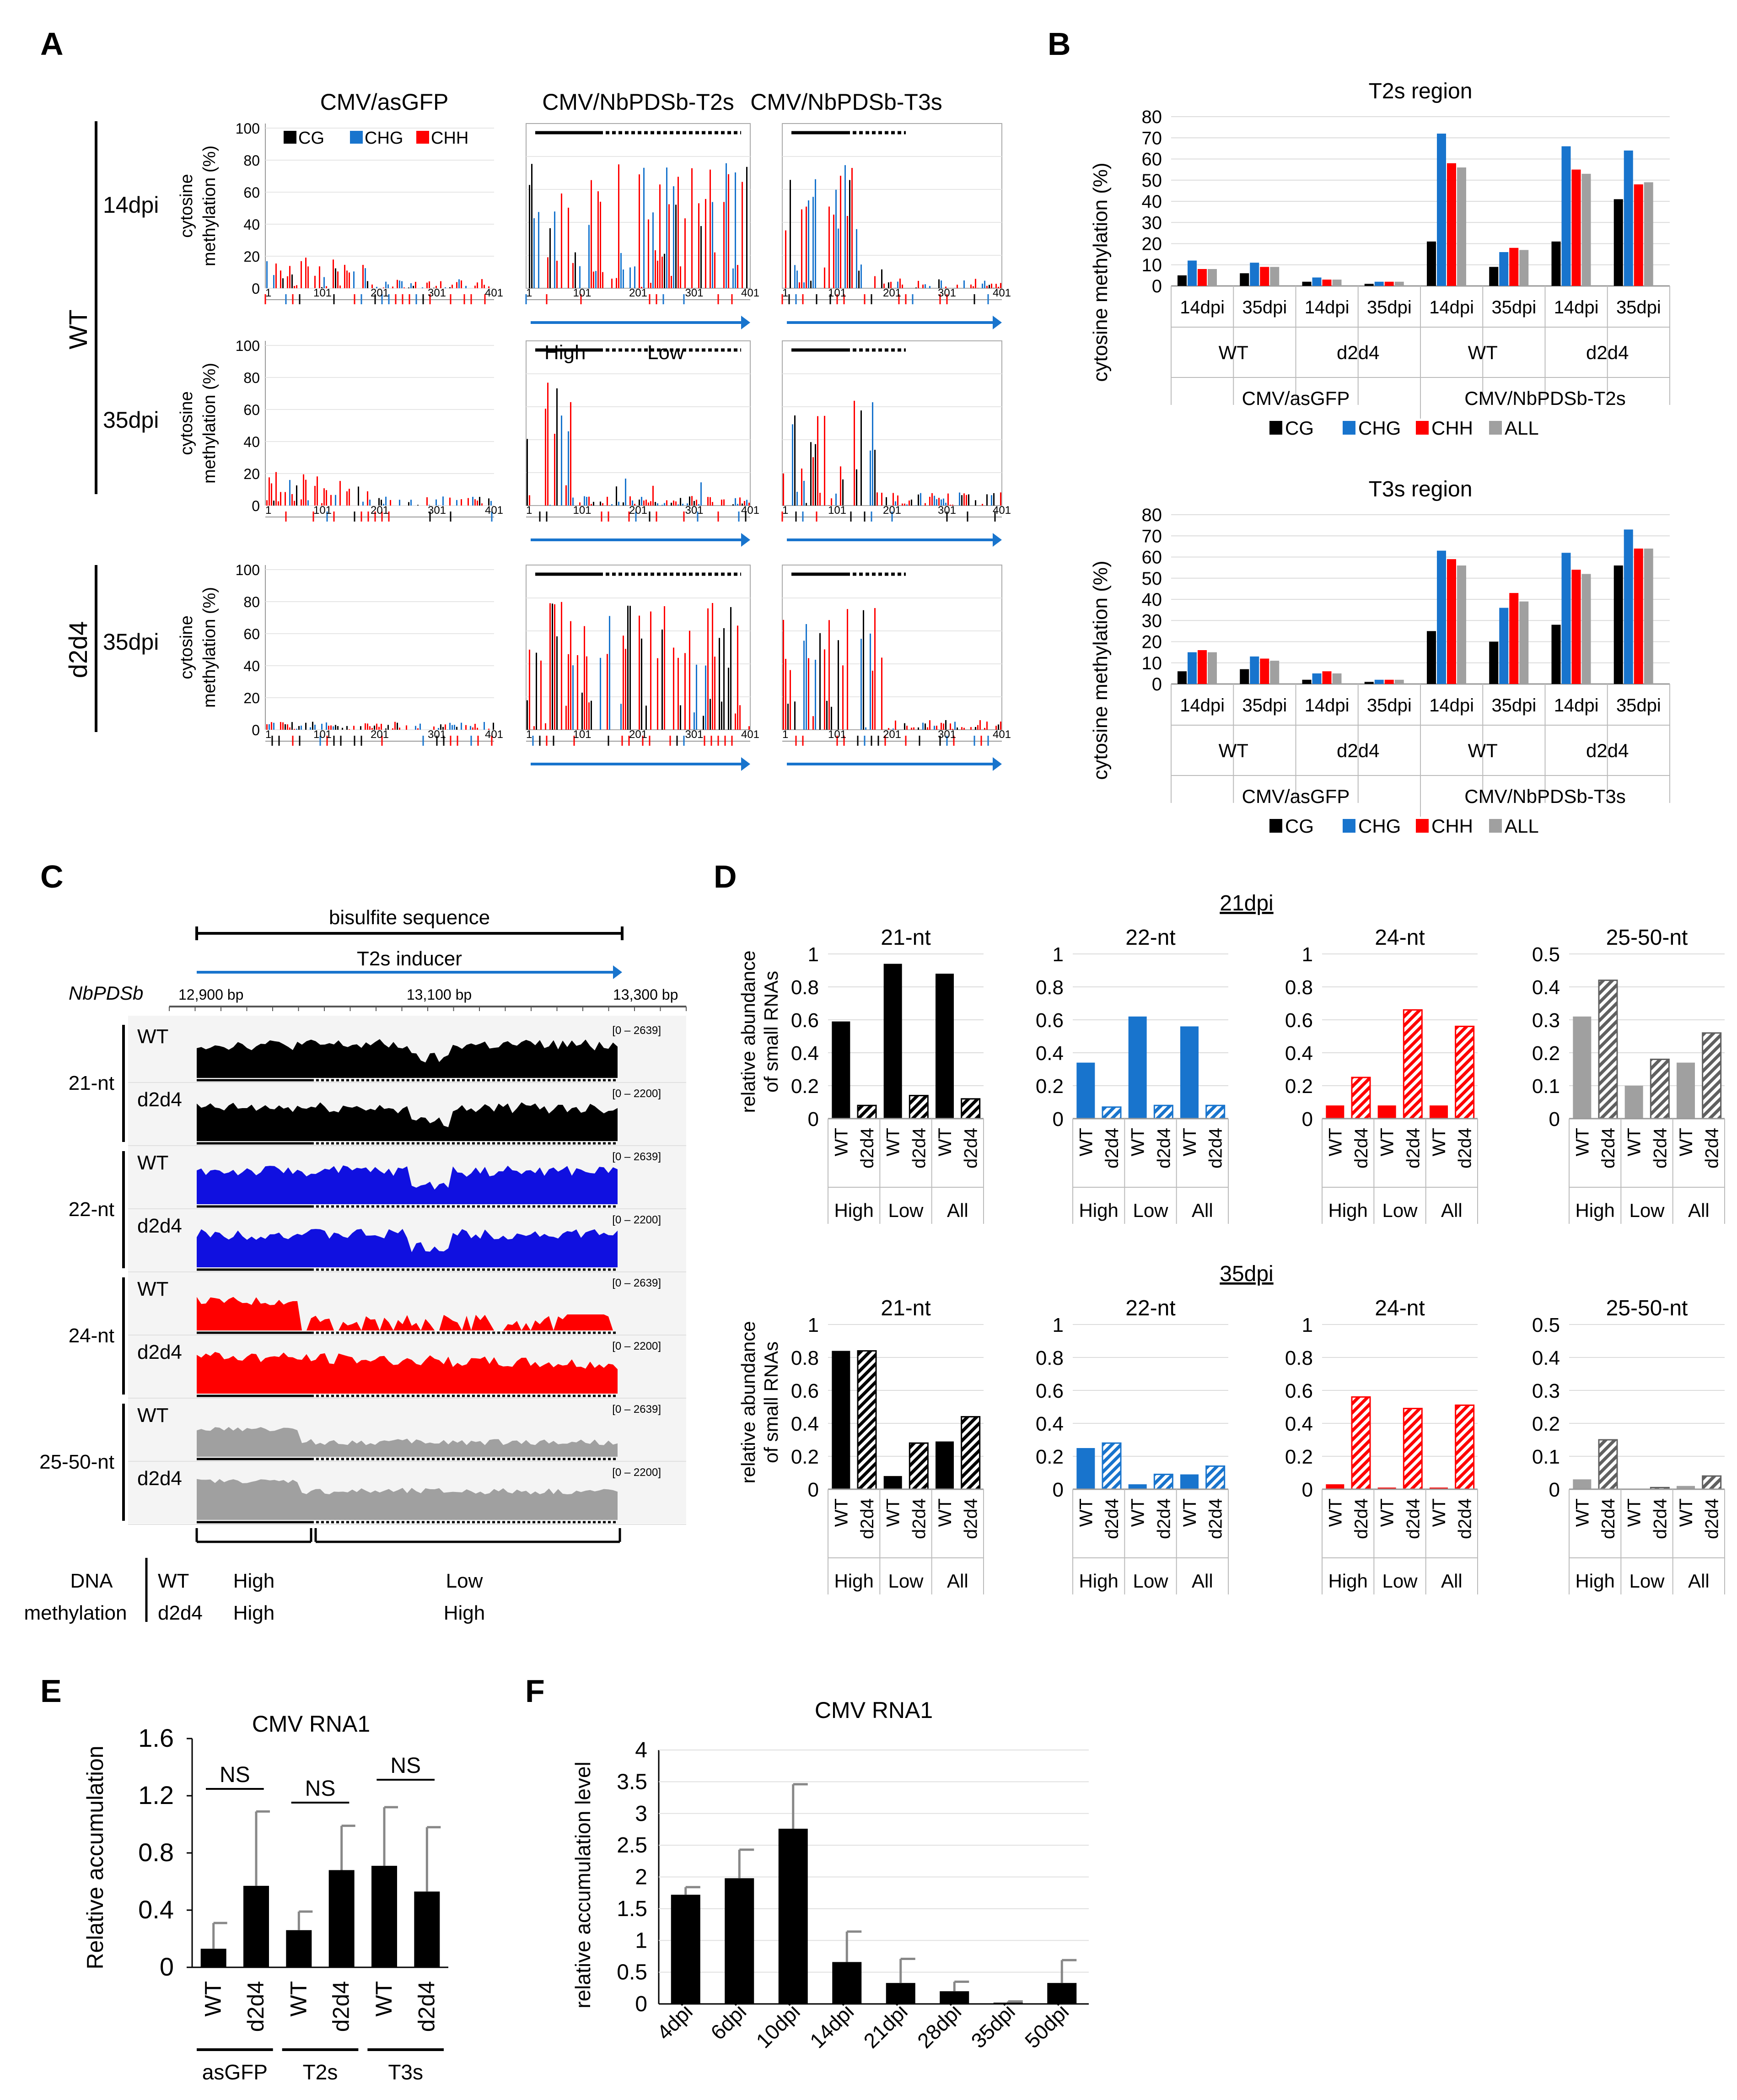 Image resolution: width=1737 pixels, height=2100 pixels. I want to click on size-title: 21-nt, so click(905, 1308).